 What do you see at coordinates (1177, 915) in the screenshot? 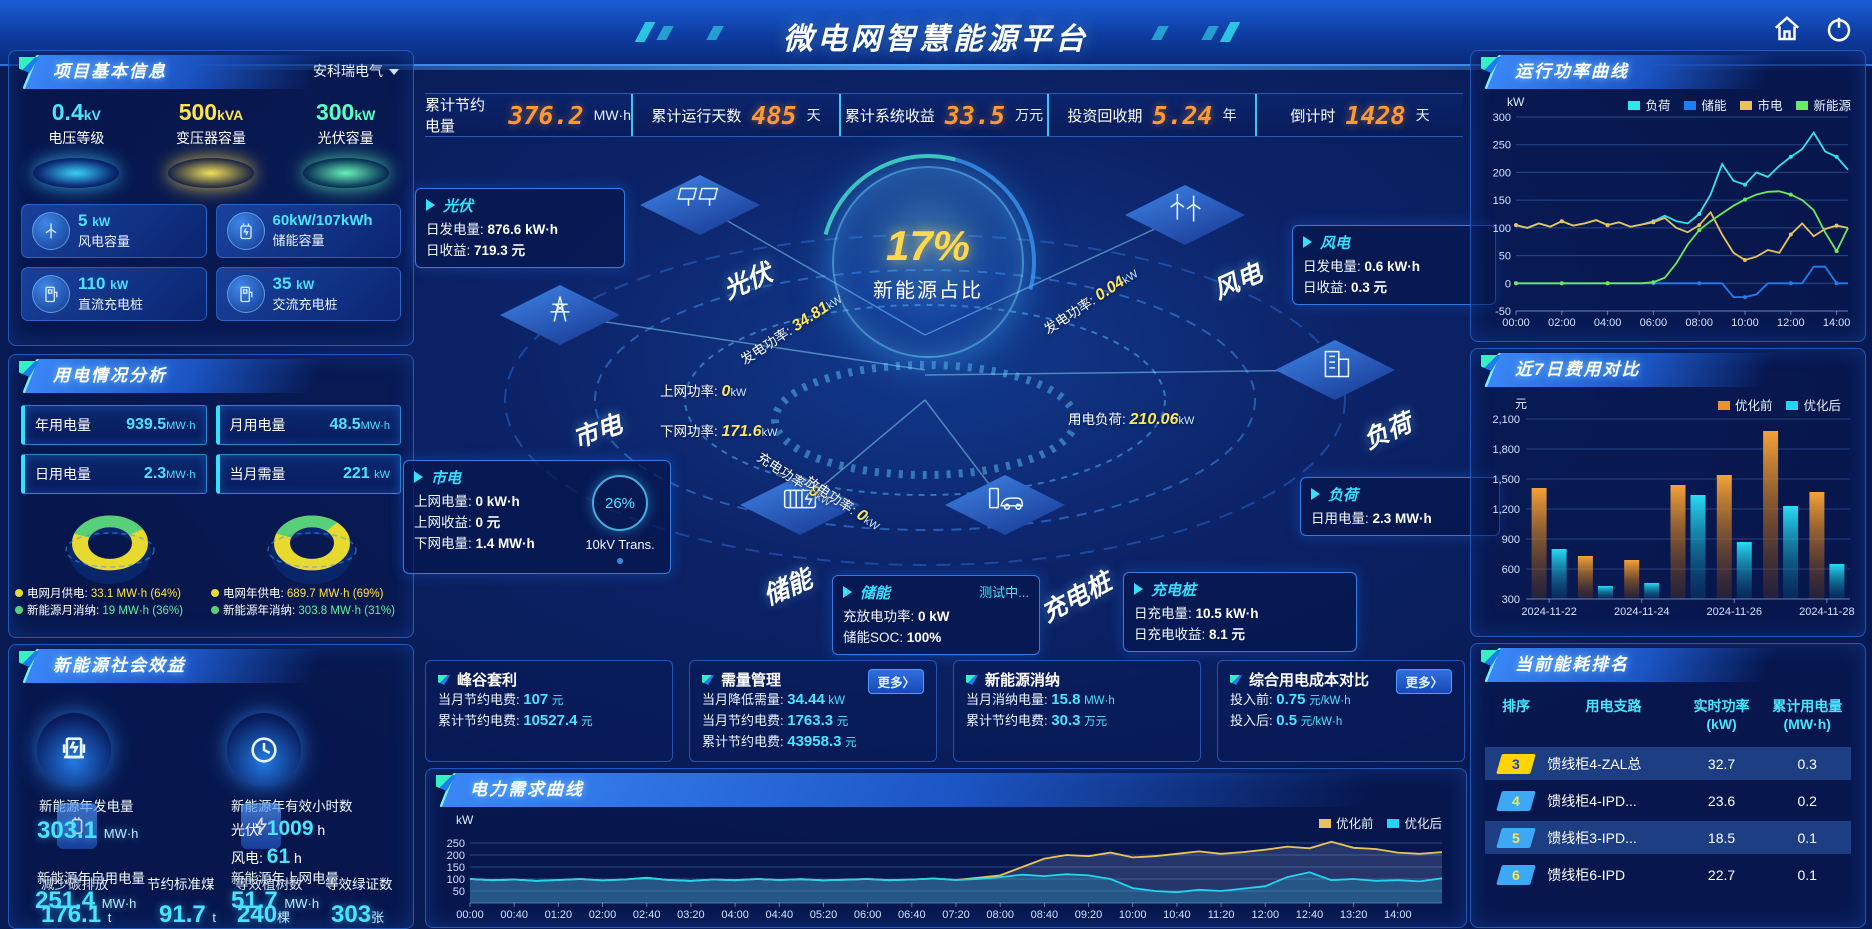
I see `svg-text: 10:40` at bounding box center [1177, 915].